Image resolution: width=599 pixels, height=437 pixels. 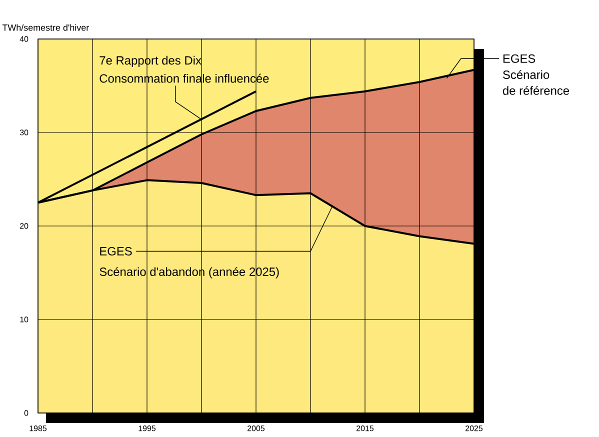 What do you see at coordinates (45, 27) in the screenshot?
I see `y-axis-title: TWh/semestre d'hiver` at bounding box center [45, 27].